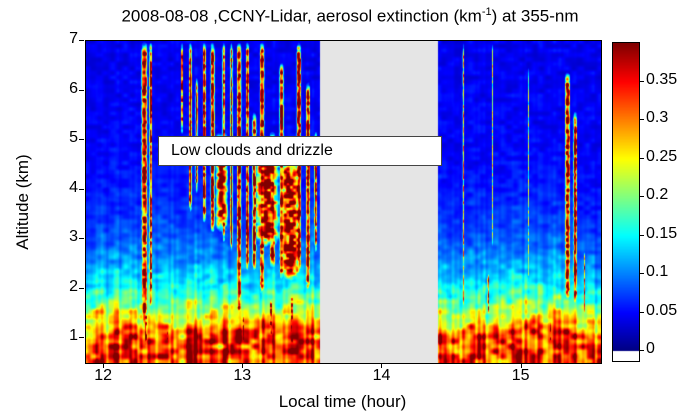 The image size is (700, 420). What do you see at coordinates (73, 286) in the screenshot?
I see `y-tick-label: 2` at bounding box center [73, 286].